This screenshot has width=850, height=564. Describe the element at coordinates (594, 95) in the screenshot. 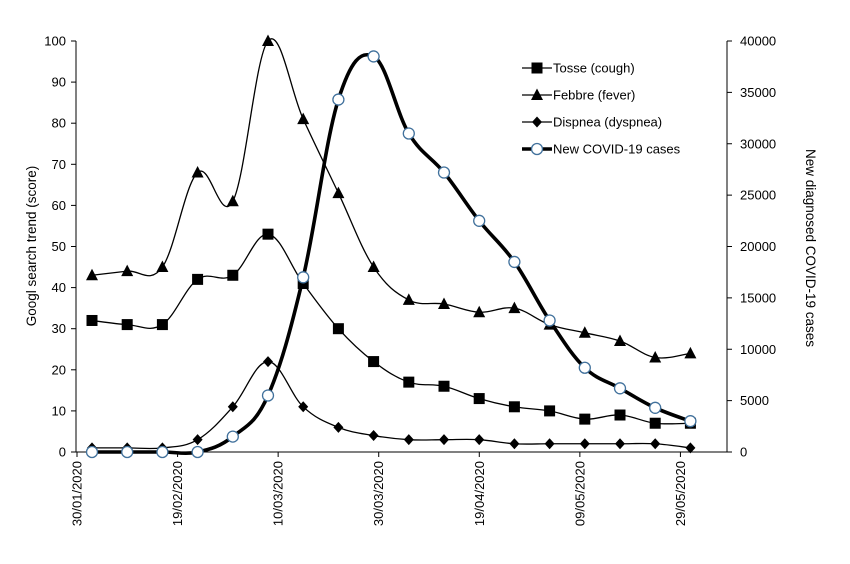

I see `legend-label: Febbre (fever)` at that location.